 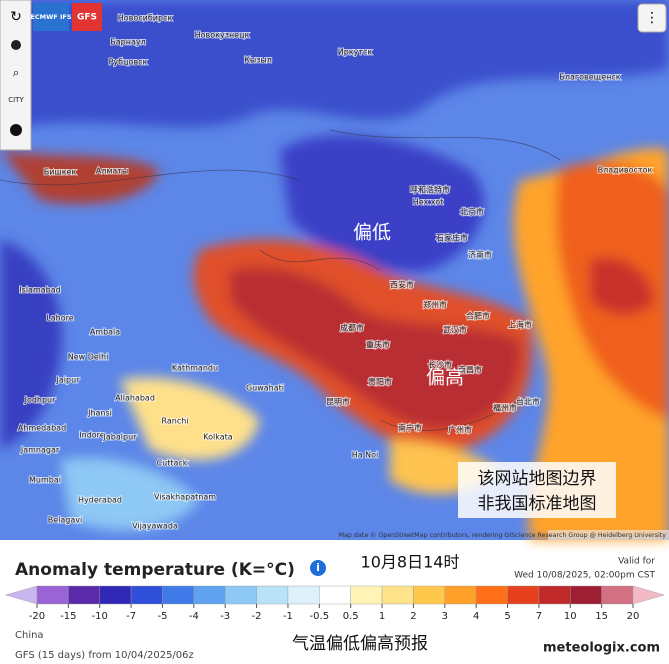 What do you see at coordinates (601, 648) in the screenshot?
I see `watermark: meteologix.com` at bounding box center [601, 648].